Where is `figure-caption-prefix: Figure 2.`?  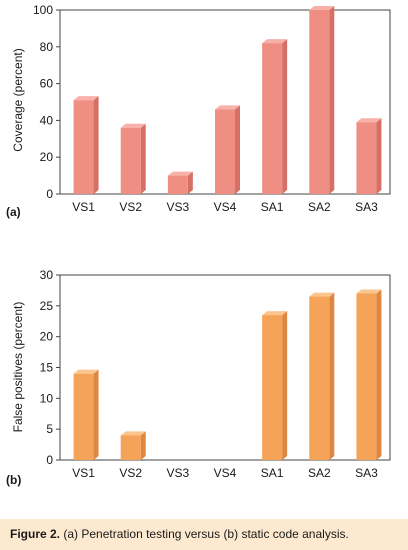
figure-caption-prefix: Figure 2. is located at coordinates (35, 534).